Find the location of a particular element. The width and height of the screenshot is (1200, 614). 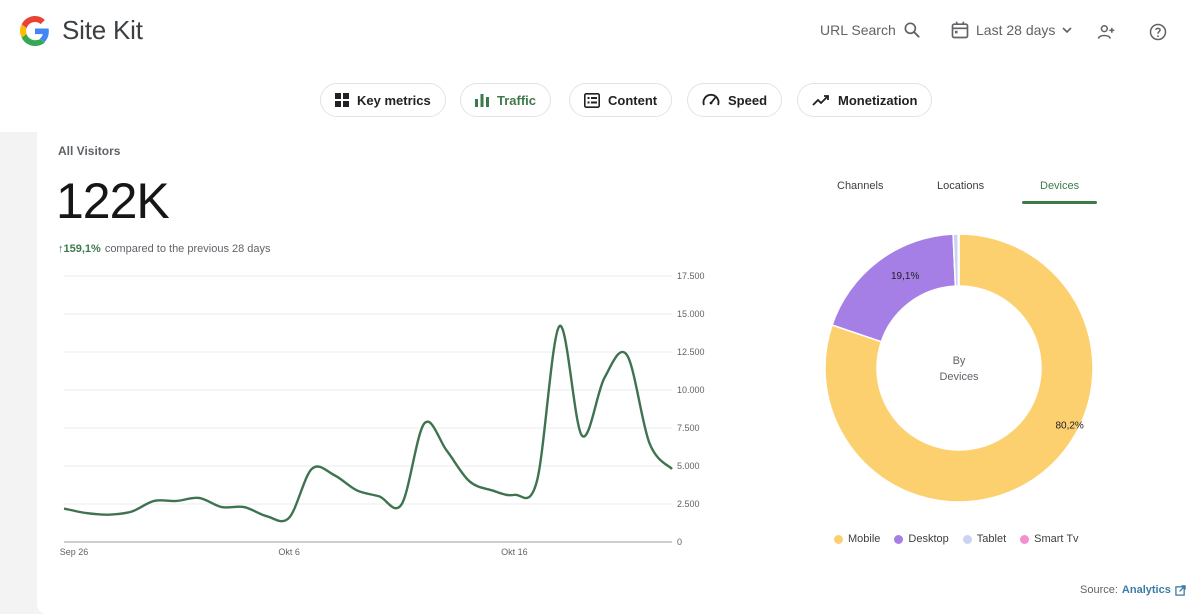

google-logo-icon is located at coordinates (34, 30).